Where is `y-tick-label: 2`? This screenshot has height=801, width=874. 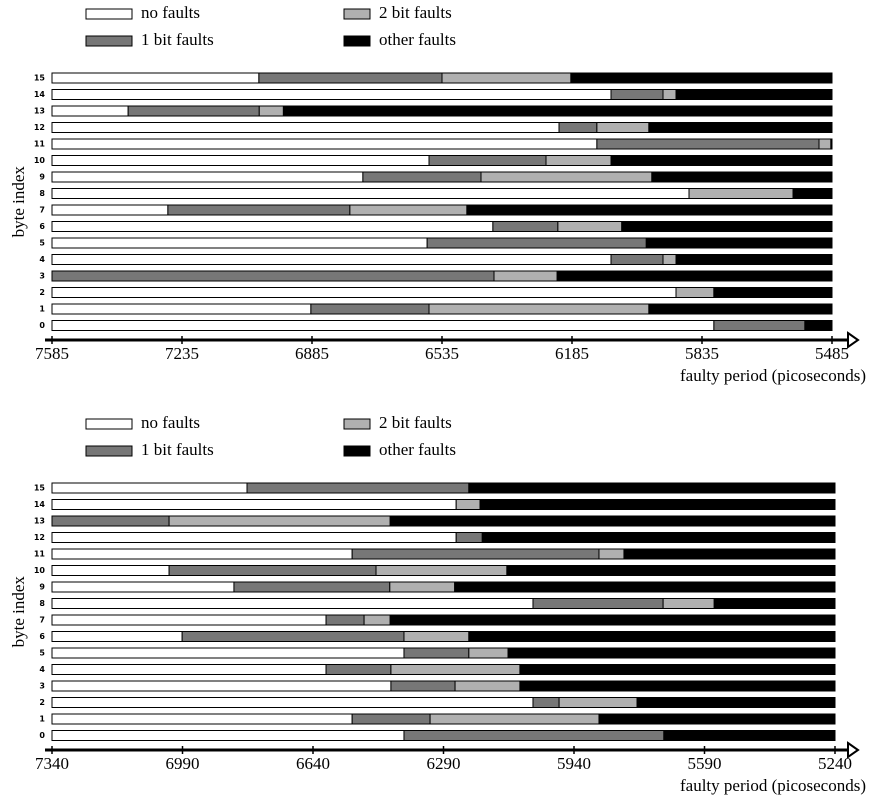
y-tick-label: 2 is located at coordinates (42, 292).